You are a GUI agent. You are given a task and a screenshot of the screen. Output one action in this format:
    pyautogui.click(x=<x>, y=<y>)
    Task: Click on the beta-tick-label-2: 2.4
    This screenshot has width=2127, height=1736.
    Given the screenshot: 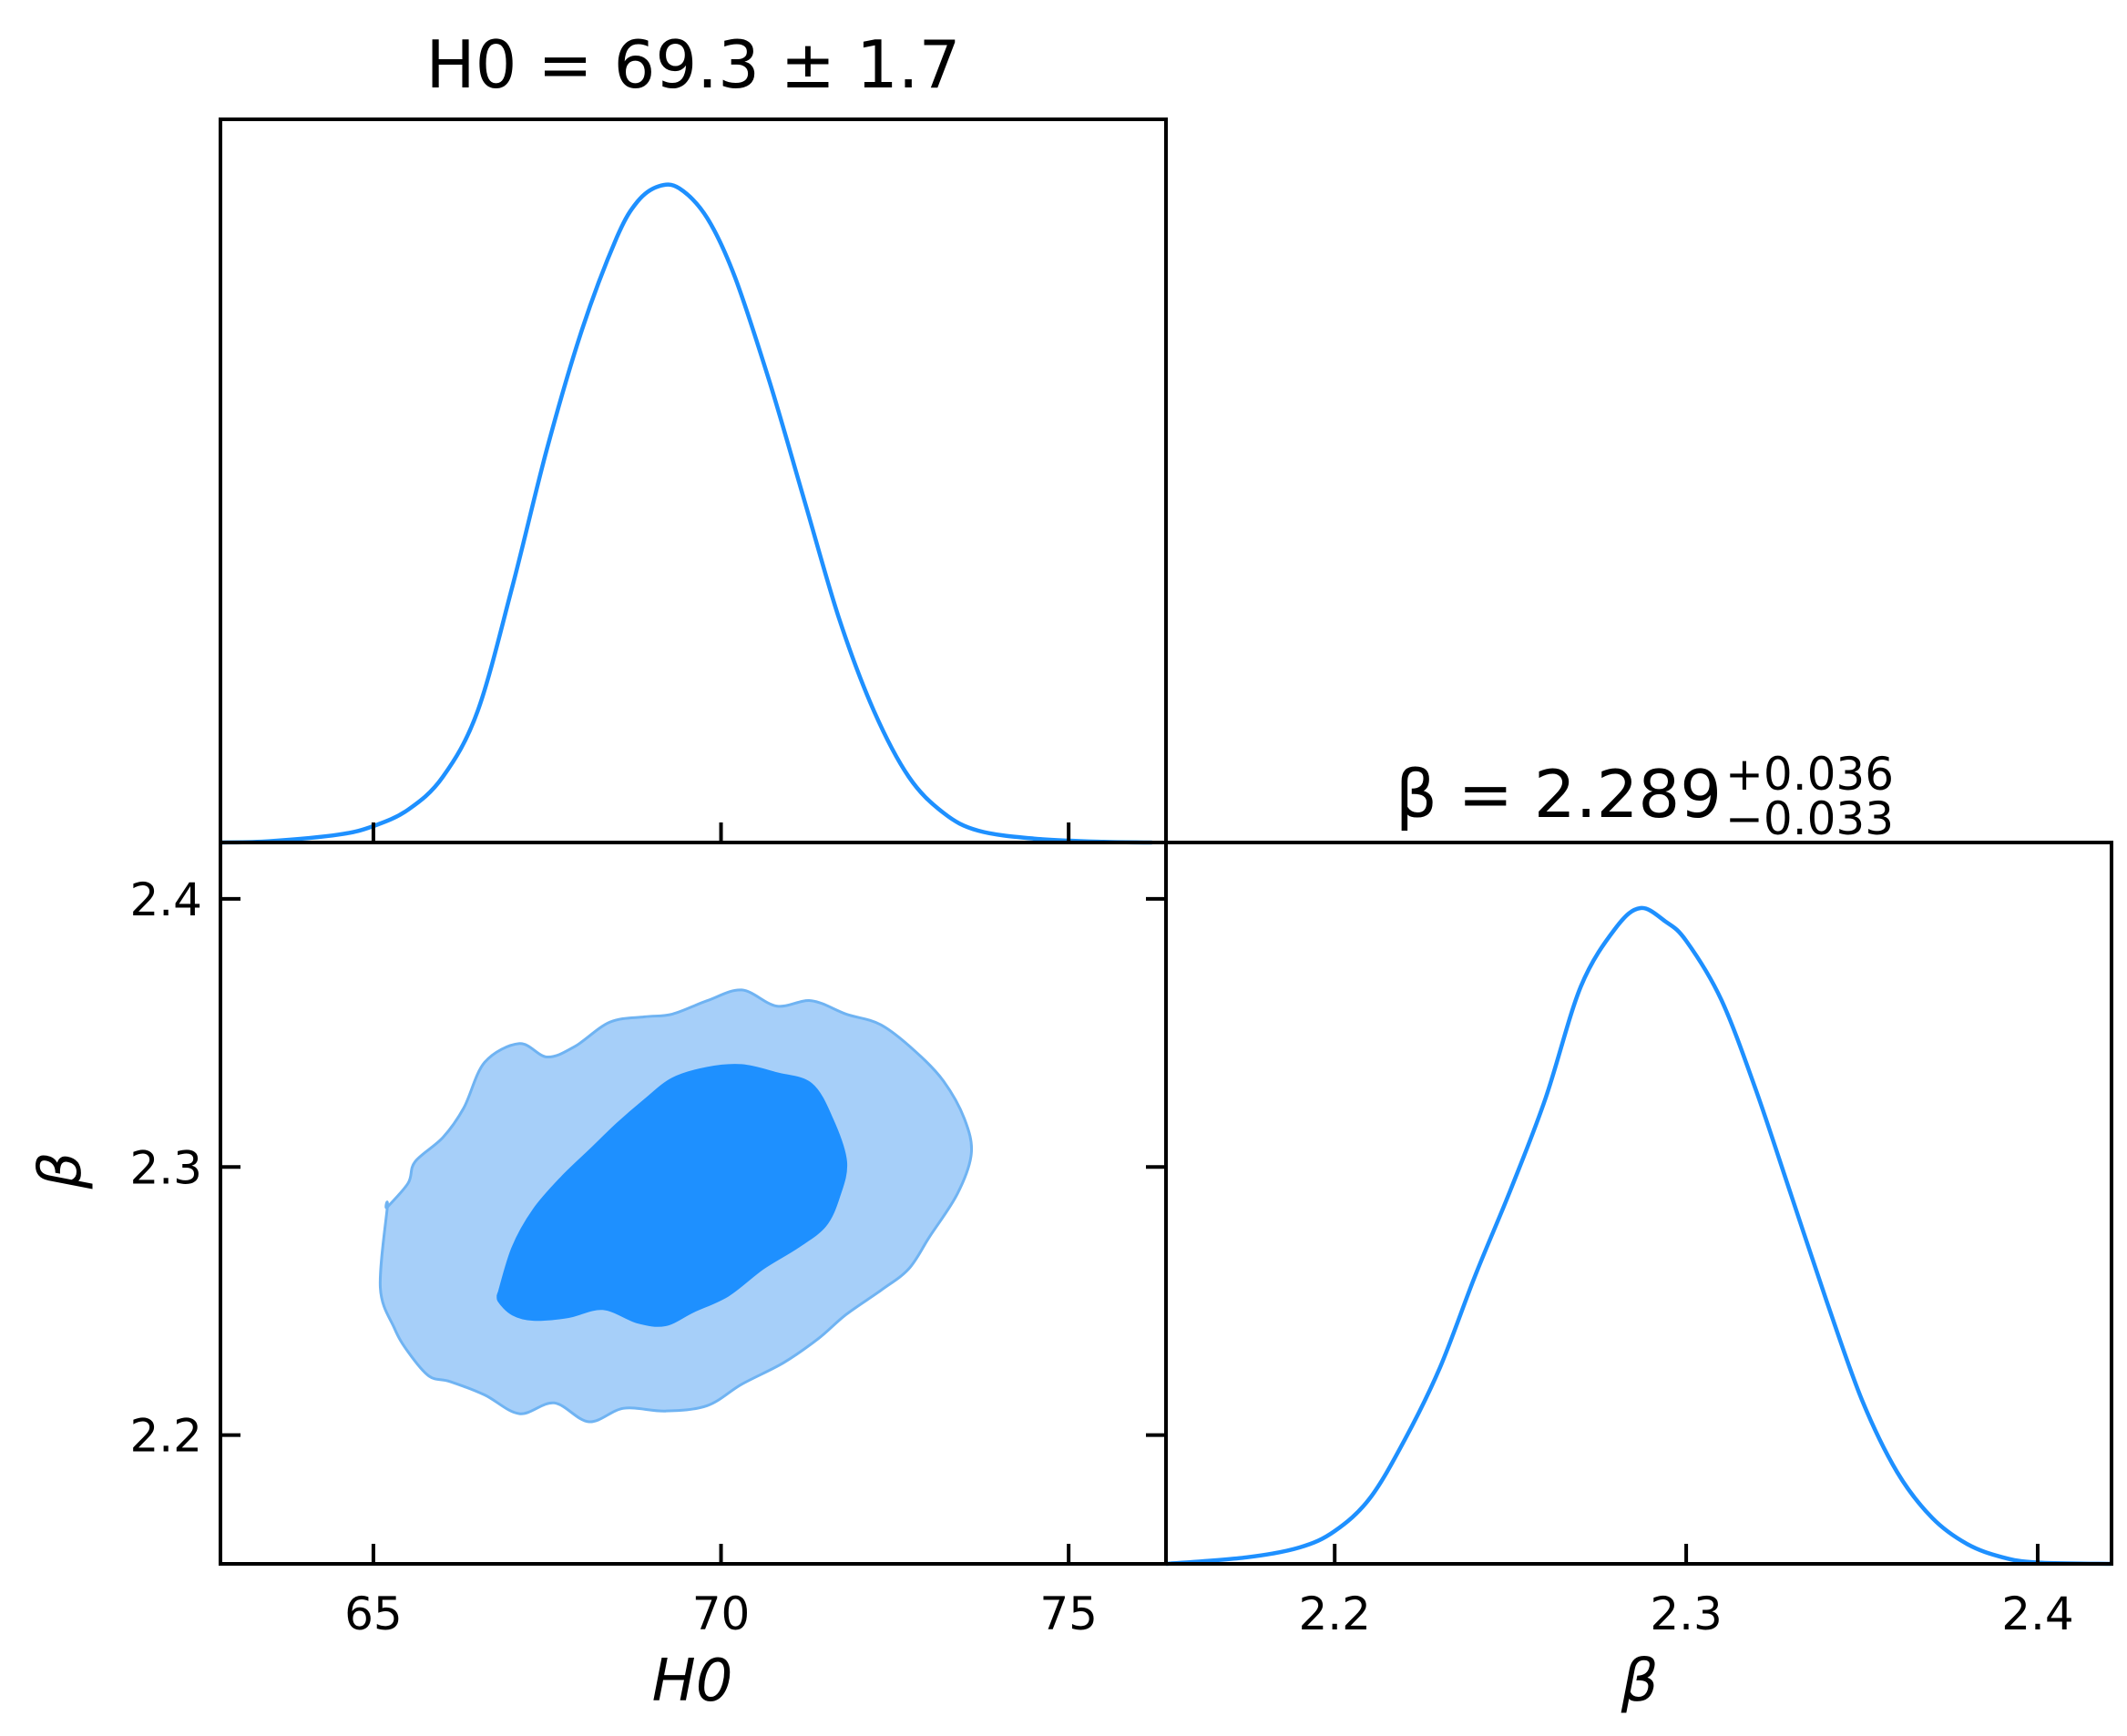 What is the action you would take?
    pyautogui.click(x=2037, y=1614)
    